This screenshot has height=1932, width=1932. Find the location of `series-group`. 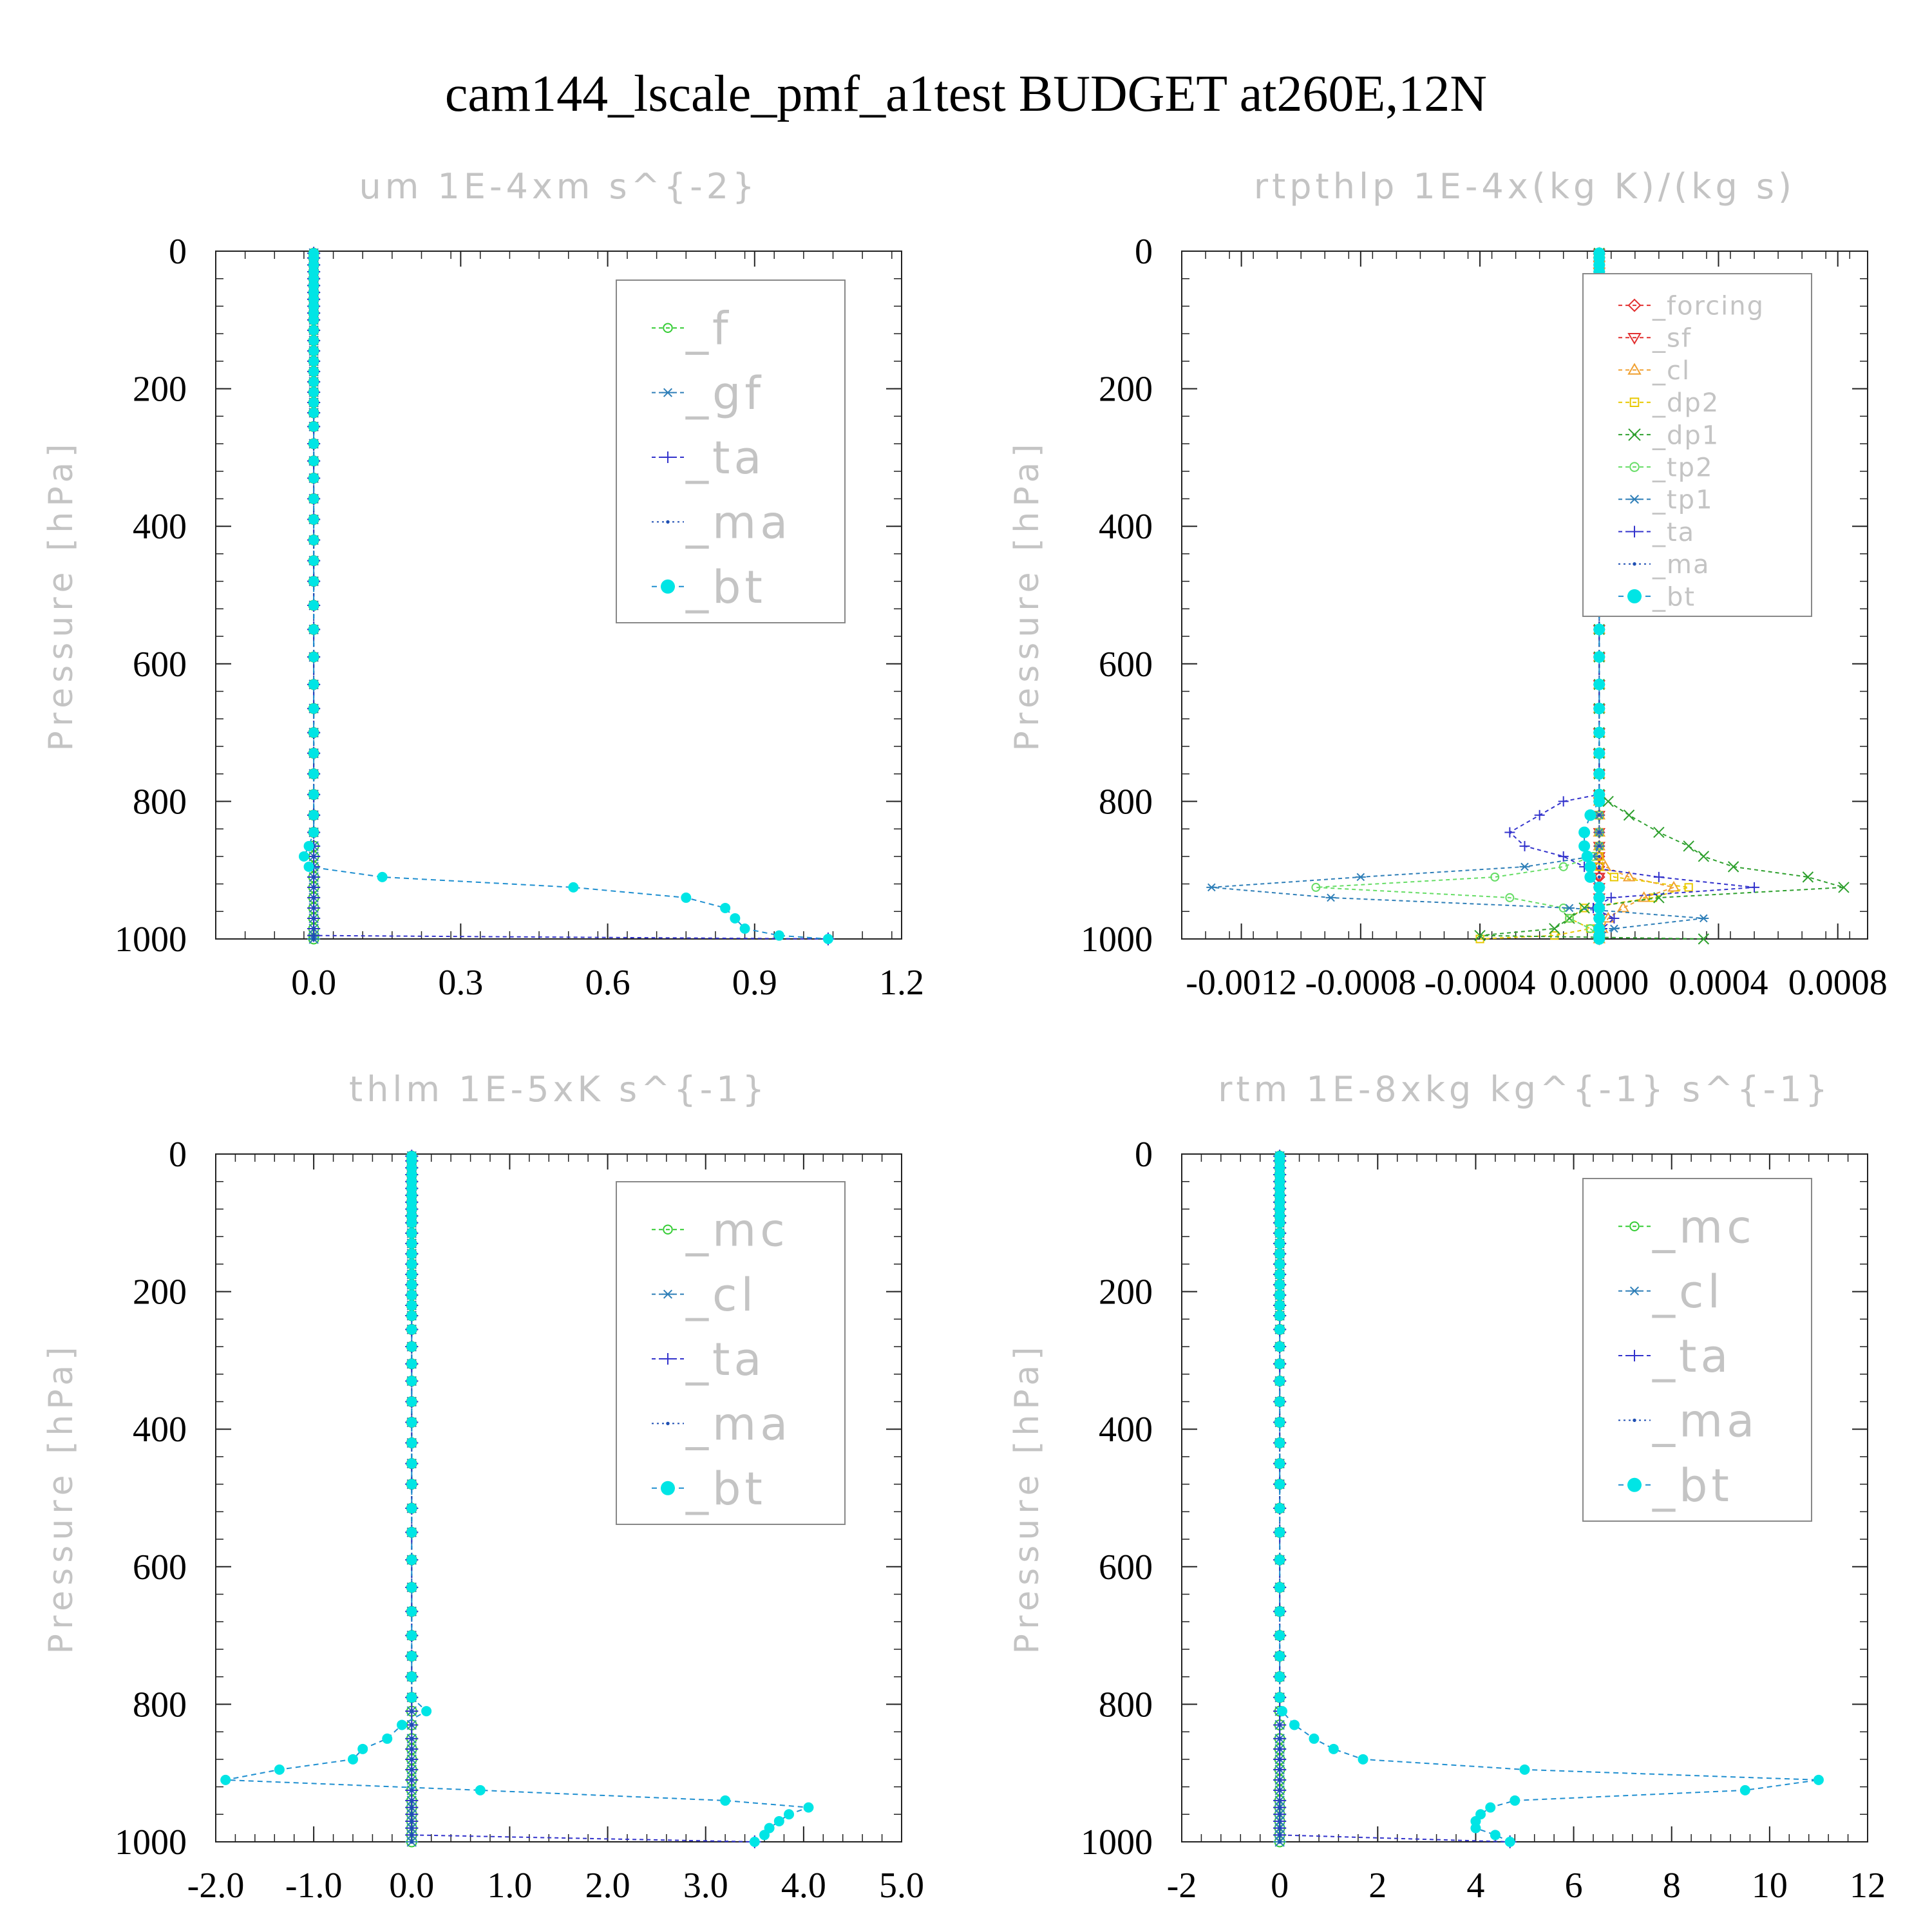

series-group is located at coordinates (517, 1499).